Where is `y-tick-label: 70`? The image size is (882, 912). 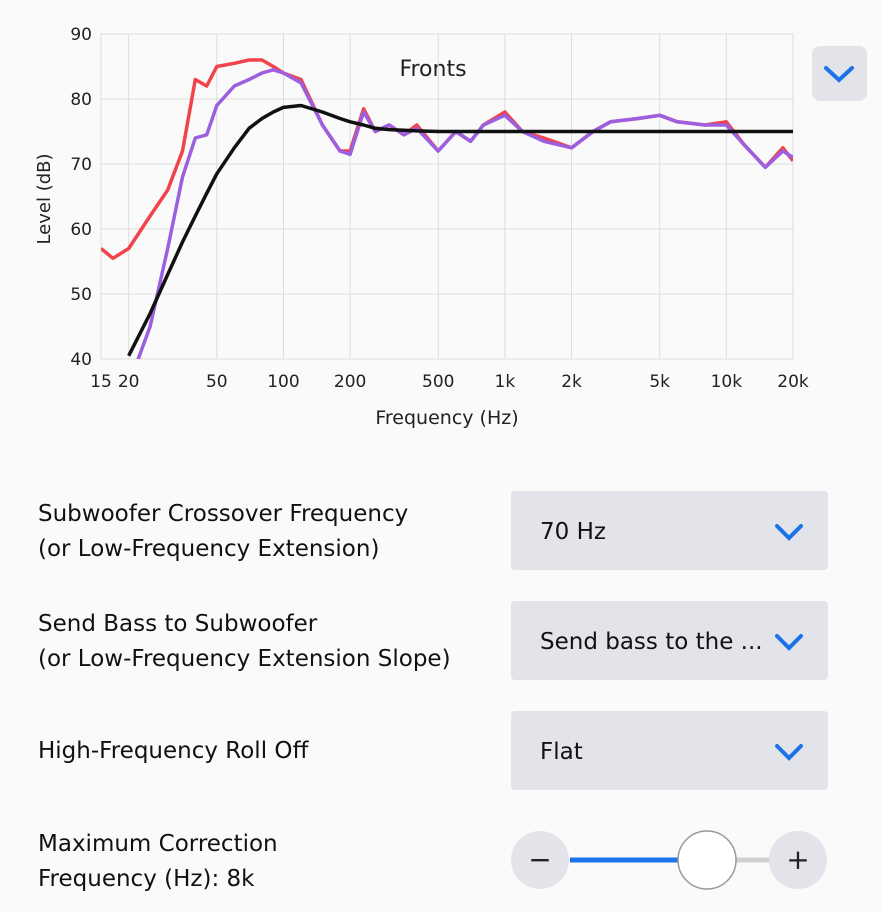 y-tick-label: 70 is located at coordinates (81, 165).